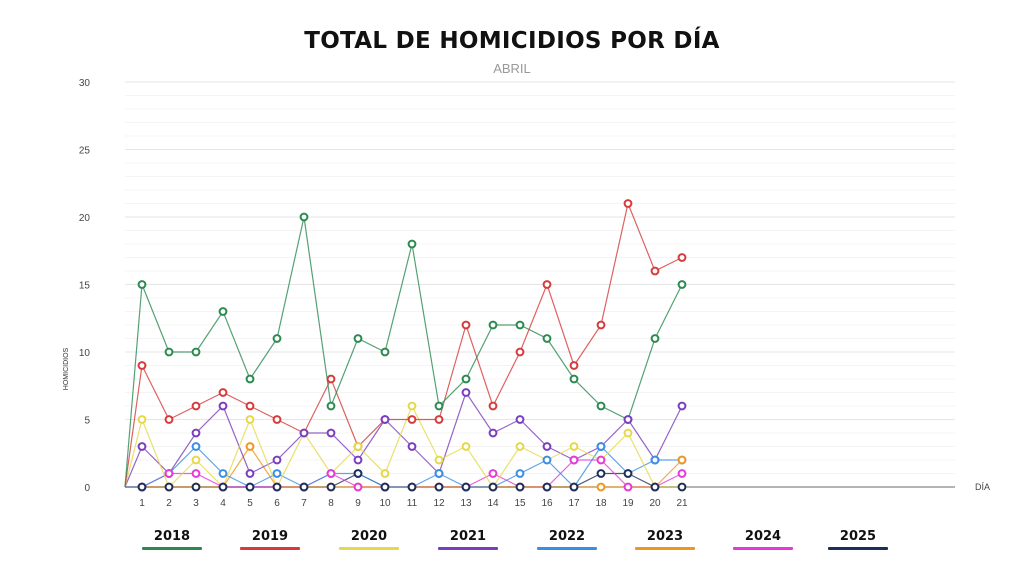  Describe the element at coordinates (369, 539) in the screenshot. I see `legend-item-2020: 2020` at that location.